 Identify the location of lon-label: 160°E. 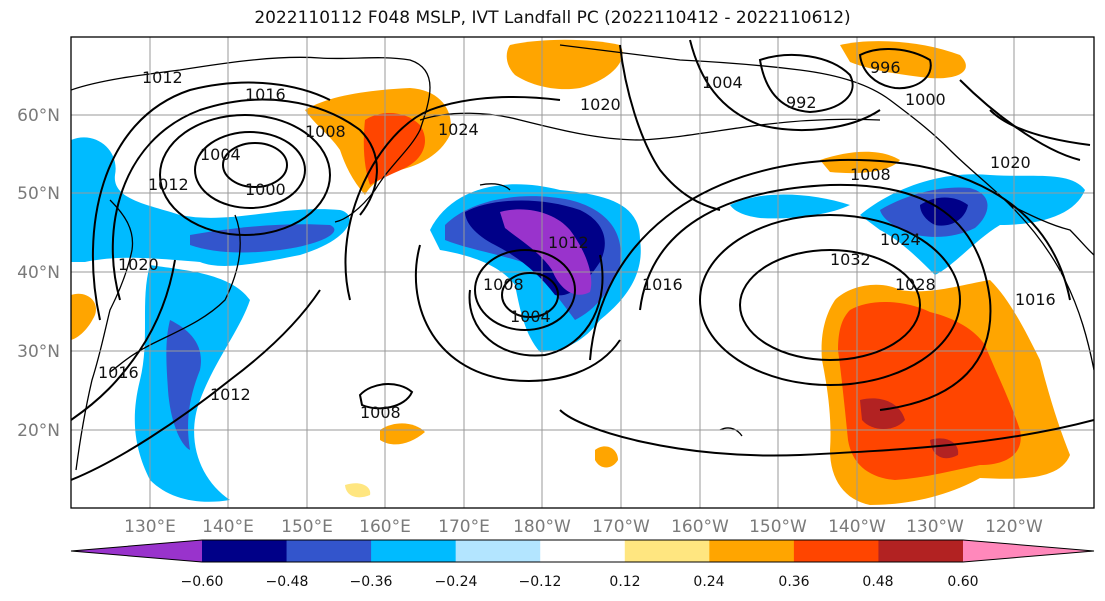
(385, 527).